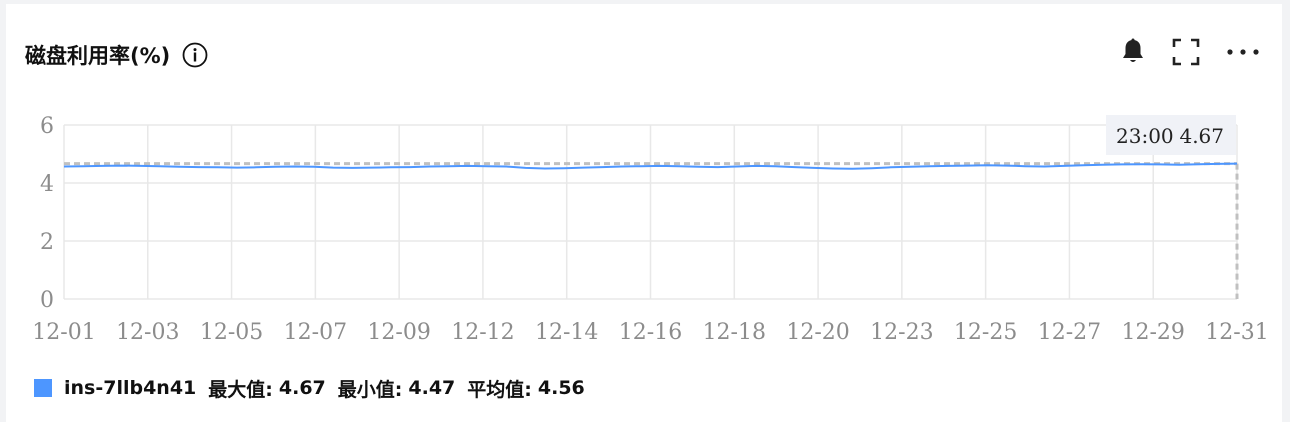 This screenshot has height=422, width=1290. I want to click on x-tick-label: 12-12, so click(482, 332).